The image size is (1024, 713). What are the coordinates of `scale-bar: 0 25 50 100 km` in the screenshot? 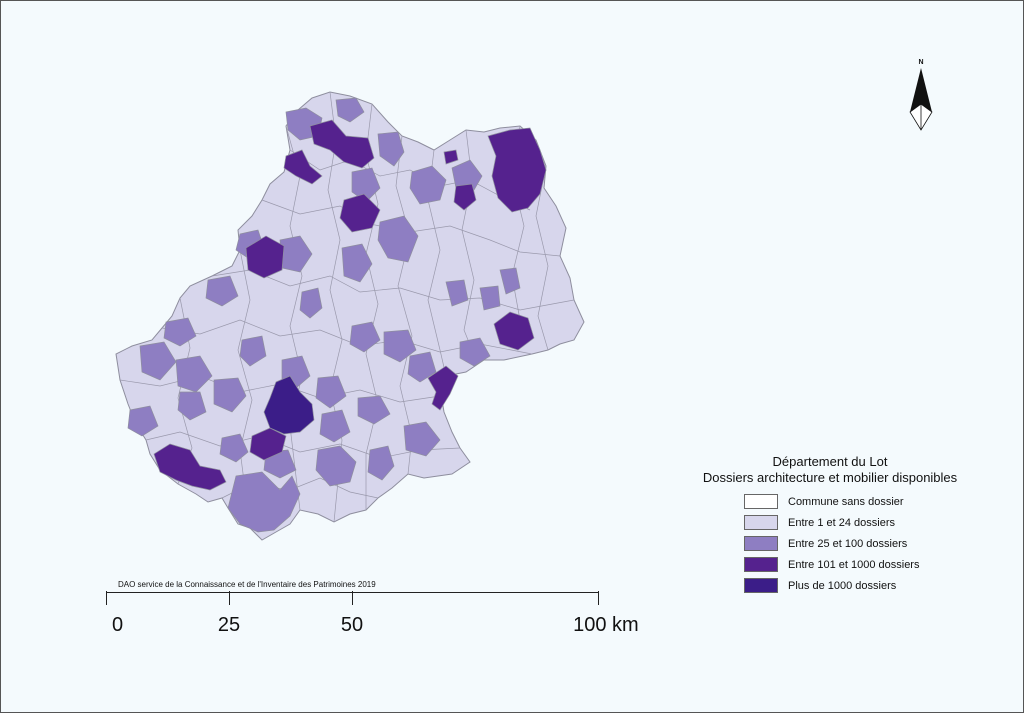 It's located at (372, 616).